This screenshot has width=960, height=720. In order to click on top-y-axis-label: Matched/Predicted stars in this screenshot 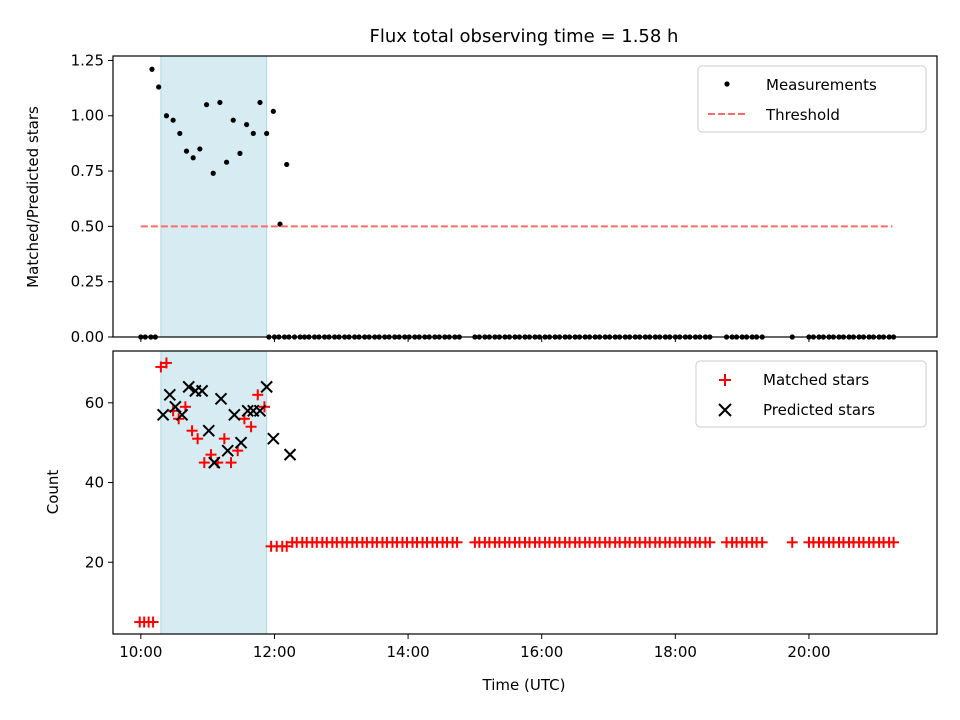, I will do `click(33, 197)`.